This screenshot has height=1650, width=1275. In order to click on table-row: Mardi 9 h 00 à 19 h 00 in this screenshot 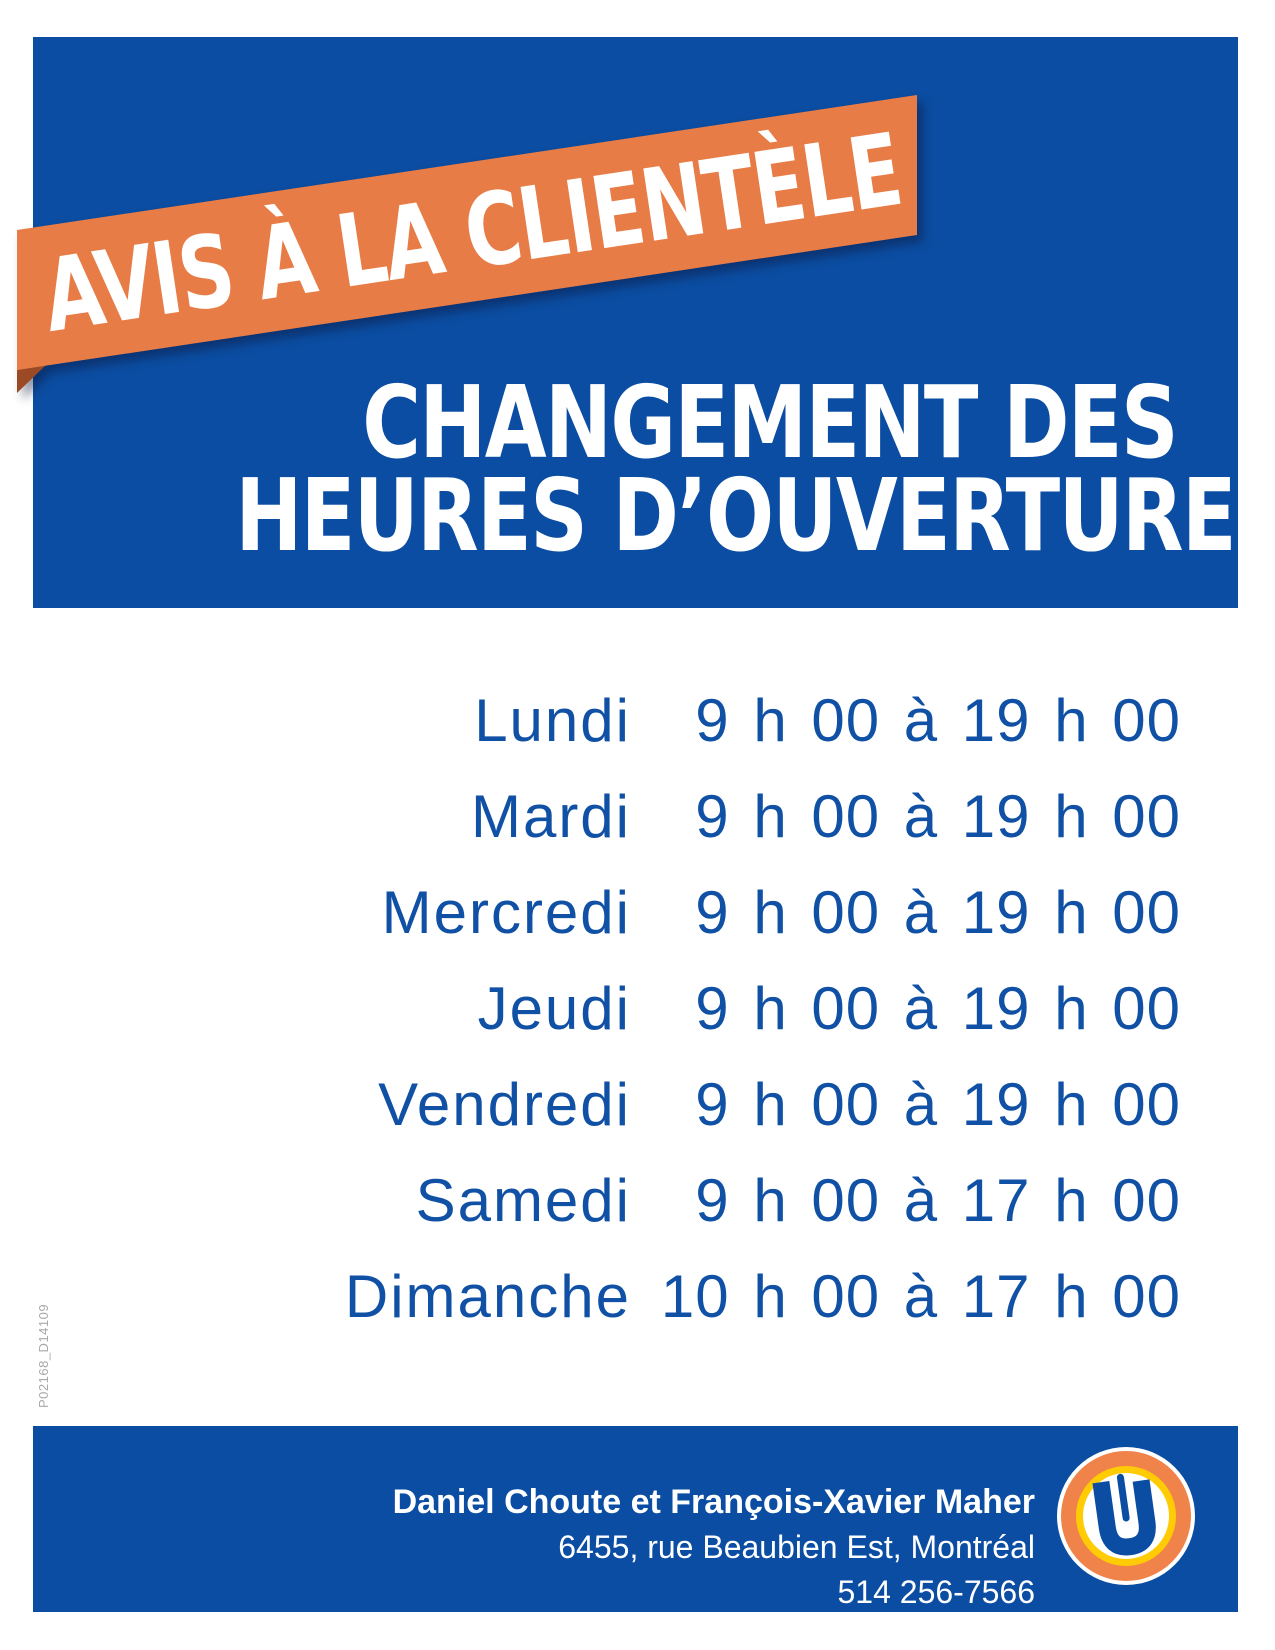, I will do `click(590, 816)`.